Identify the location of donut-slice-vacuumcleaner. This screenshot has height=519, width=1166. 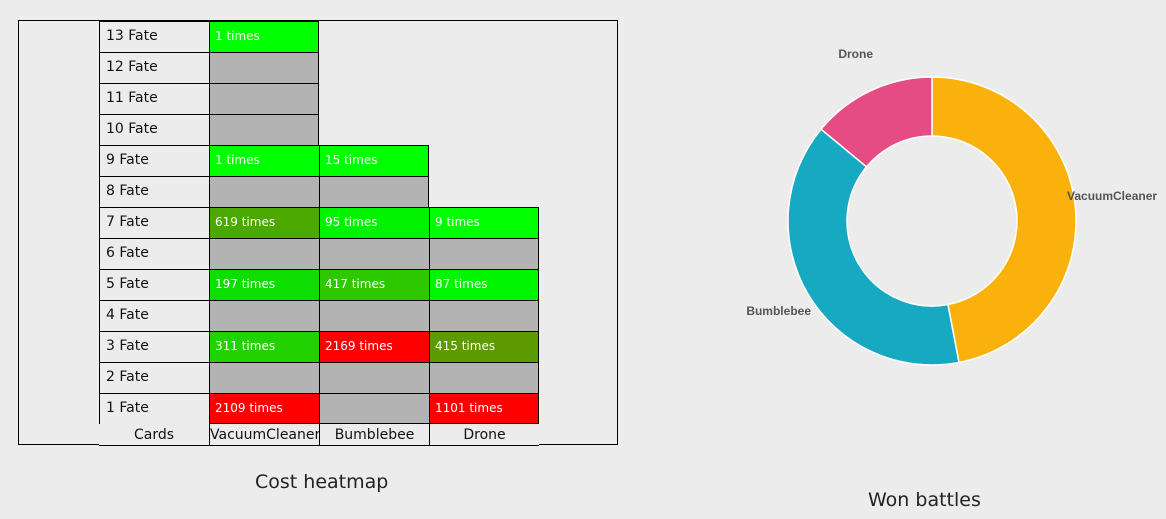
(1004, 220).